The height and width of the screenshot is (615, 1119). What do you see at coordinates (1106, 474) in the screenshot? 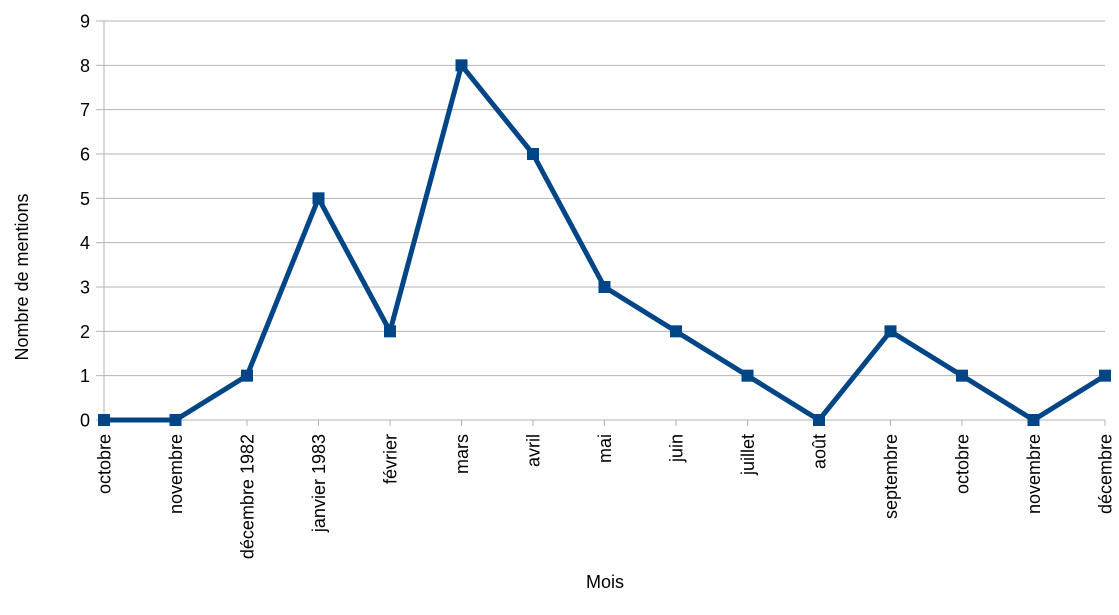
I see `x-tick-label: décembre` at bounding box center [1106, 474].